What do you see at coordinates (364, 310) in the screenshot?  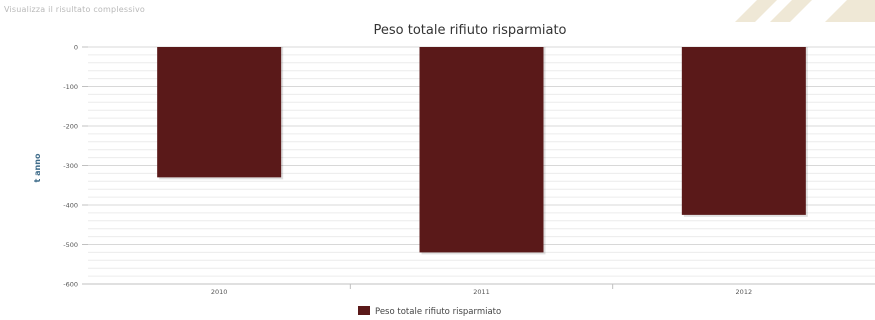 I see `legend-swatch` at bounding box center [364, 310].